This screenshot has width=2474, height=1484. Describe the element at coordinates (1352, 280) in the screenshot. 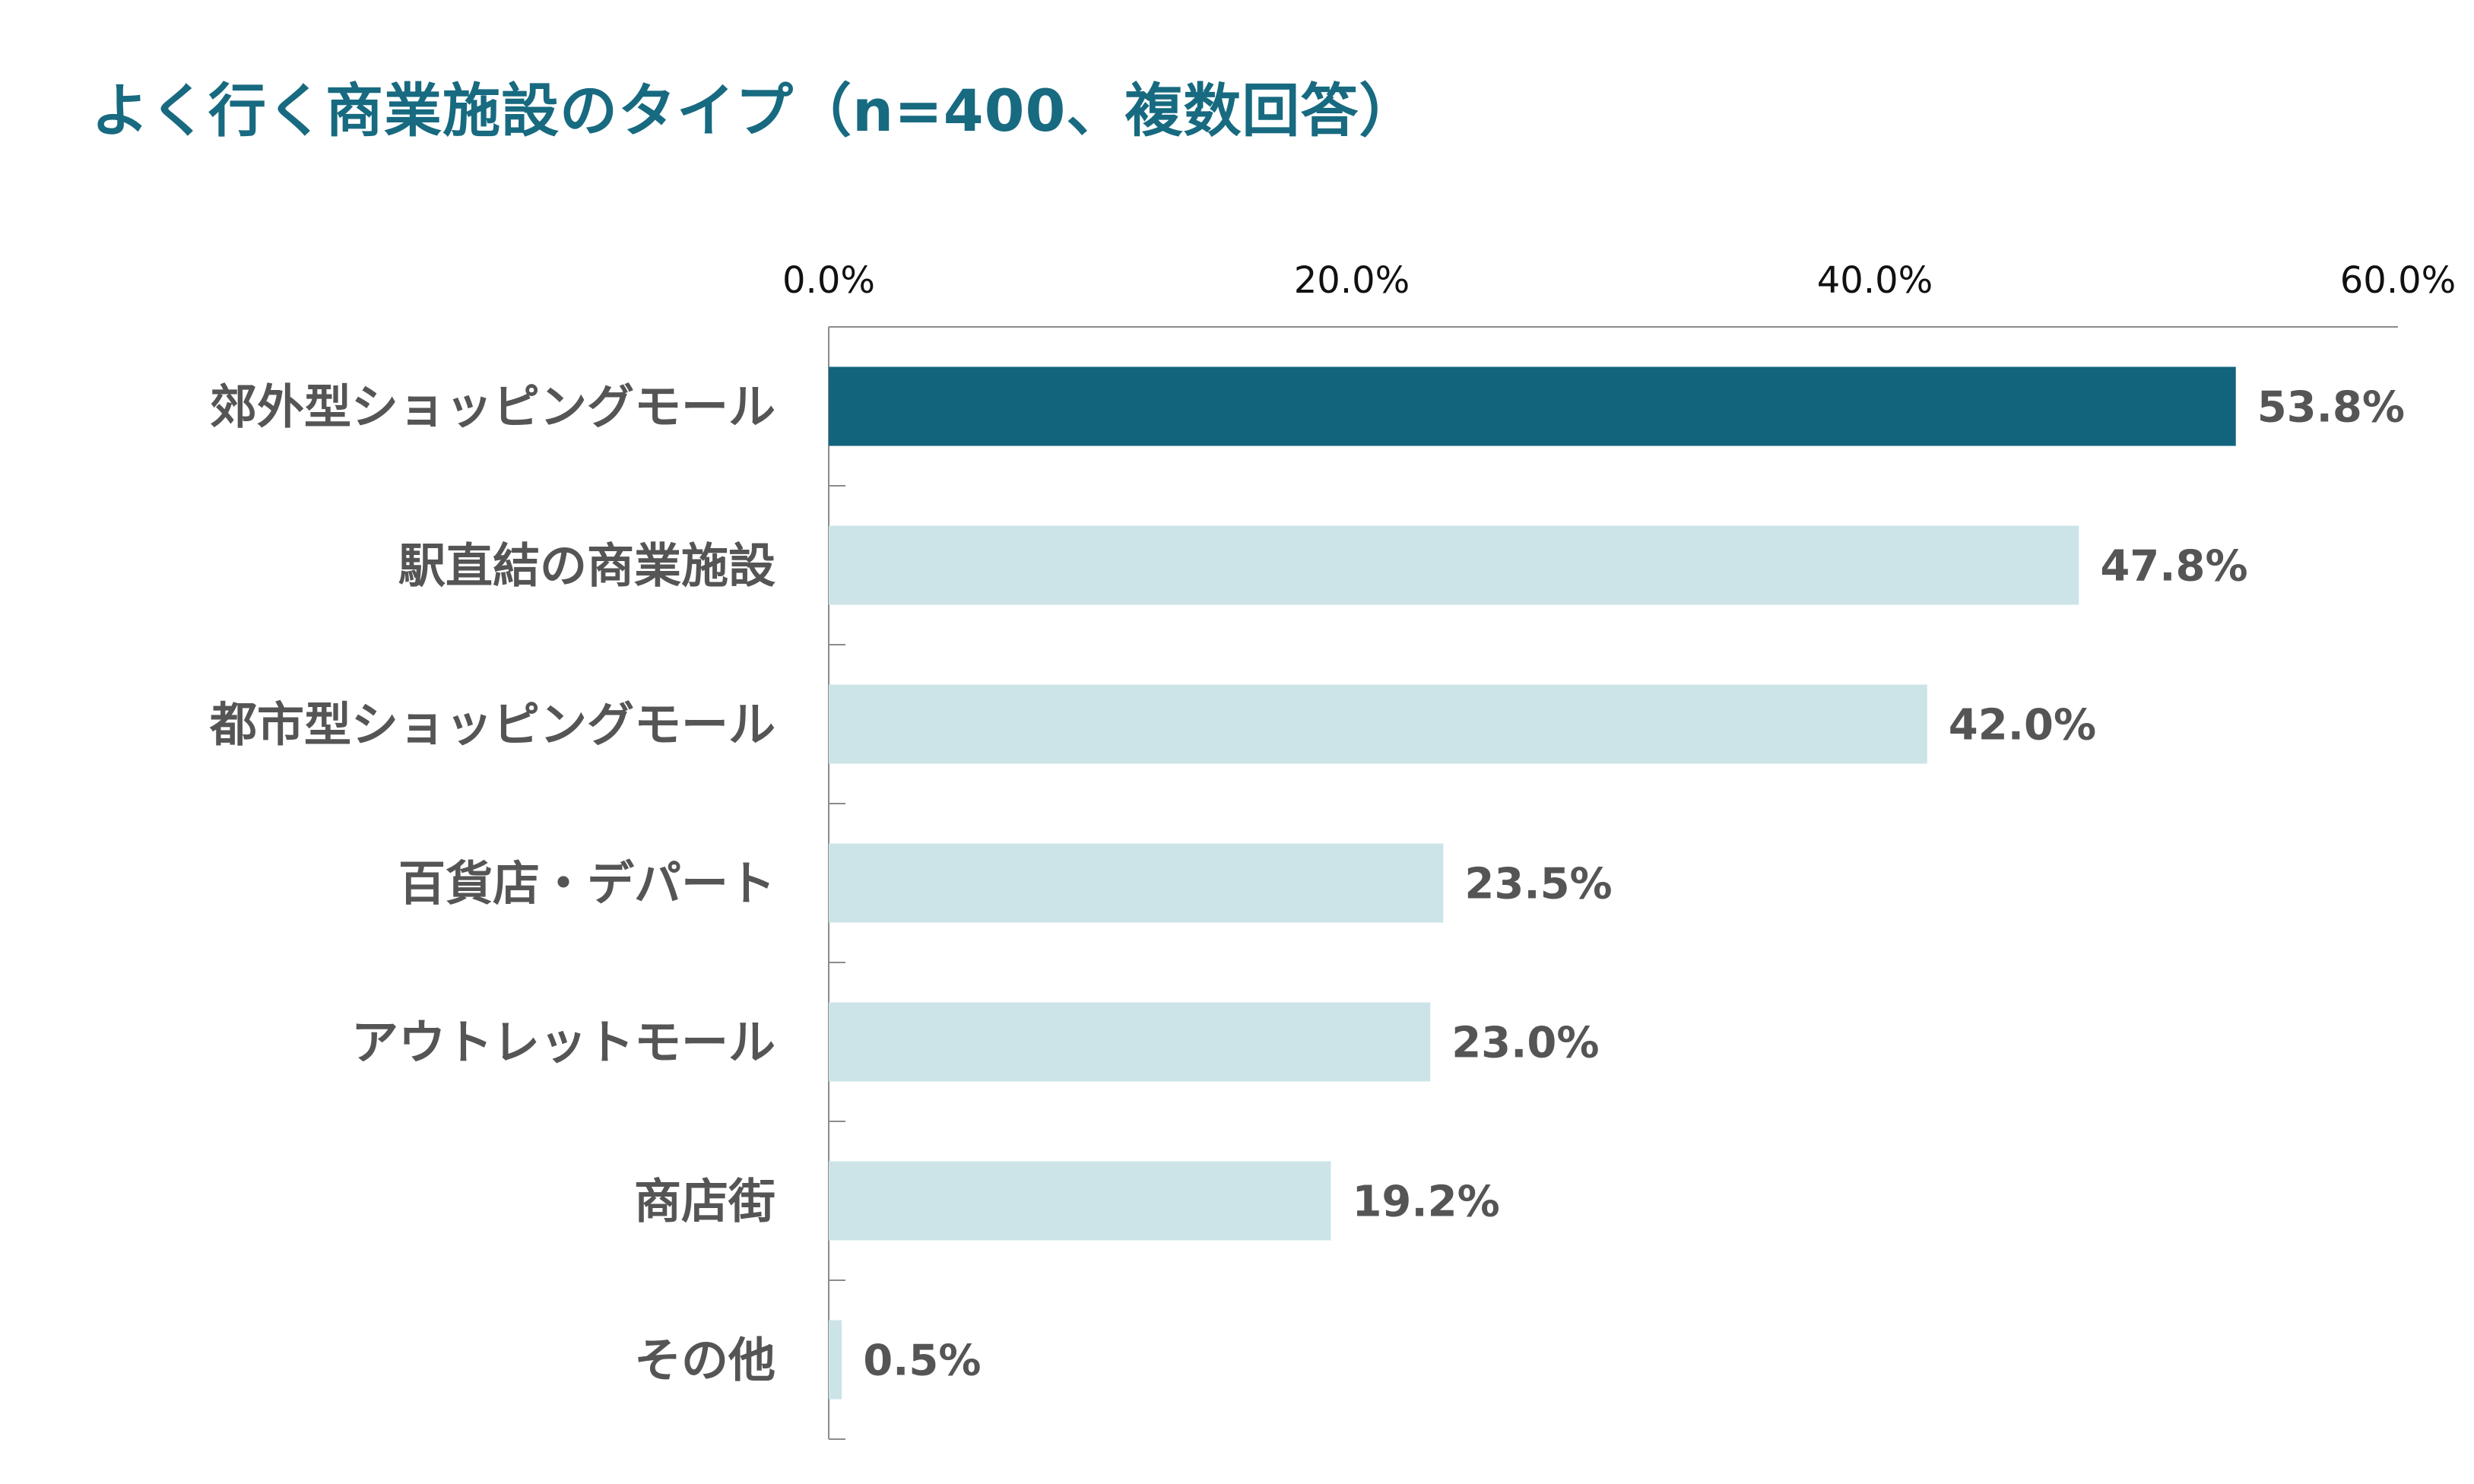

I see `x-tick-label: 20.0%` at that location.